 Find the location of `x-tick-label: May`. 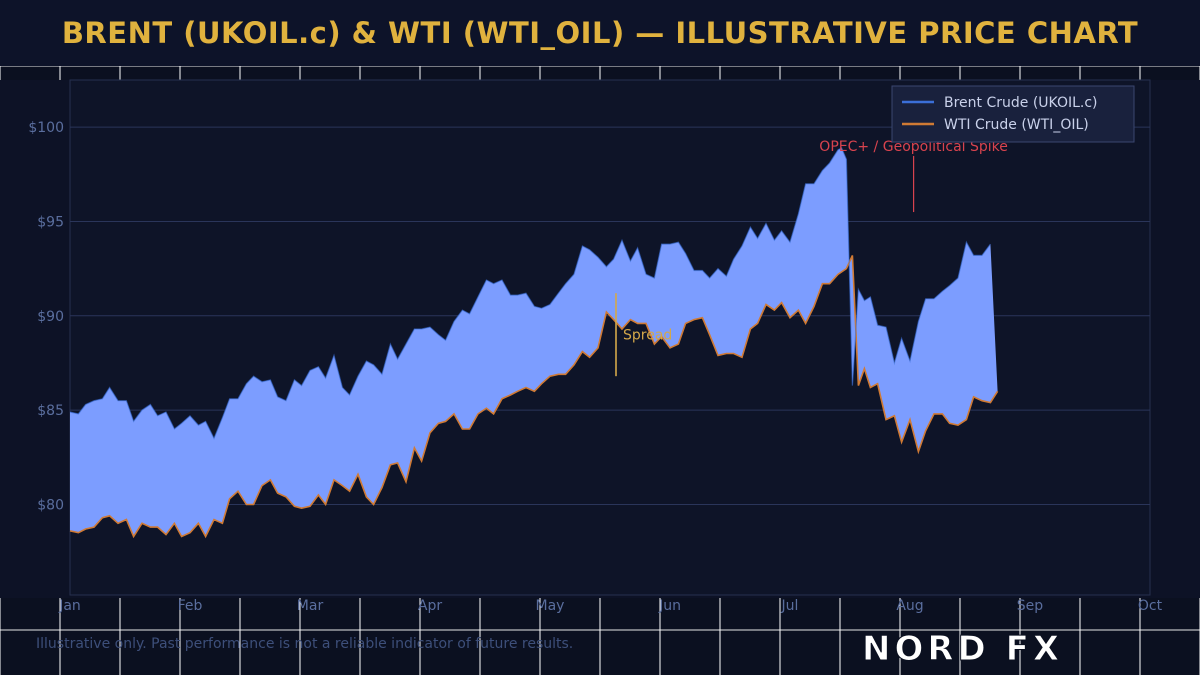

x-tick-label: May is located at coordinates (550, 606).